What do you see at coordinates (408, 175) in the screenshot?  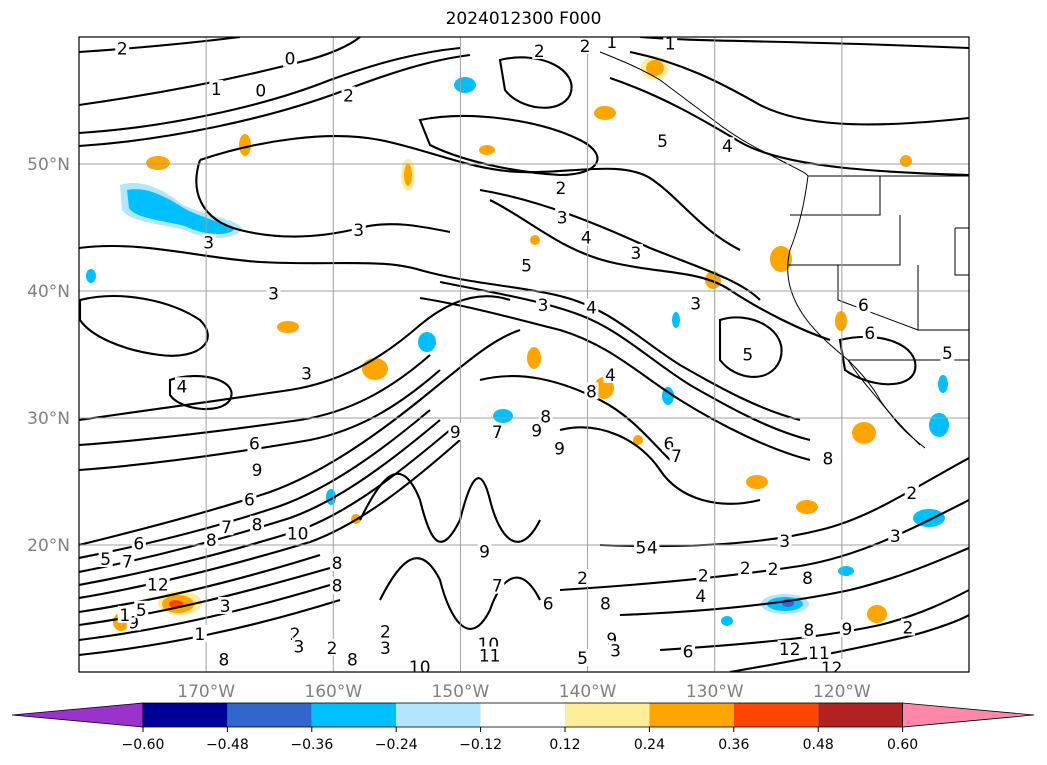 I see `orange-patch-3-core` at bounding box center [408, 175].